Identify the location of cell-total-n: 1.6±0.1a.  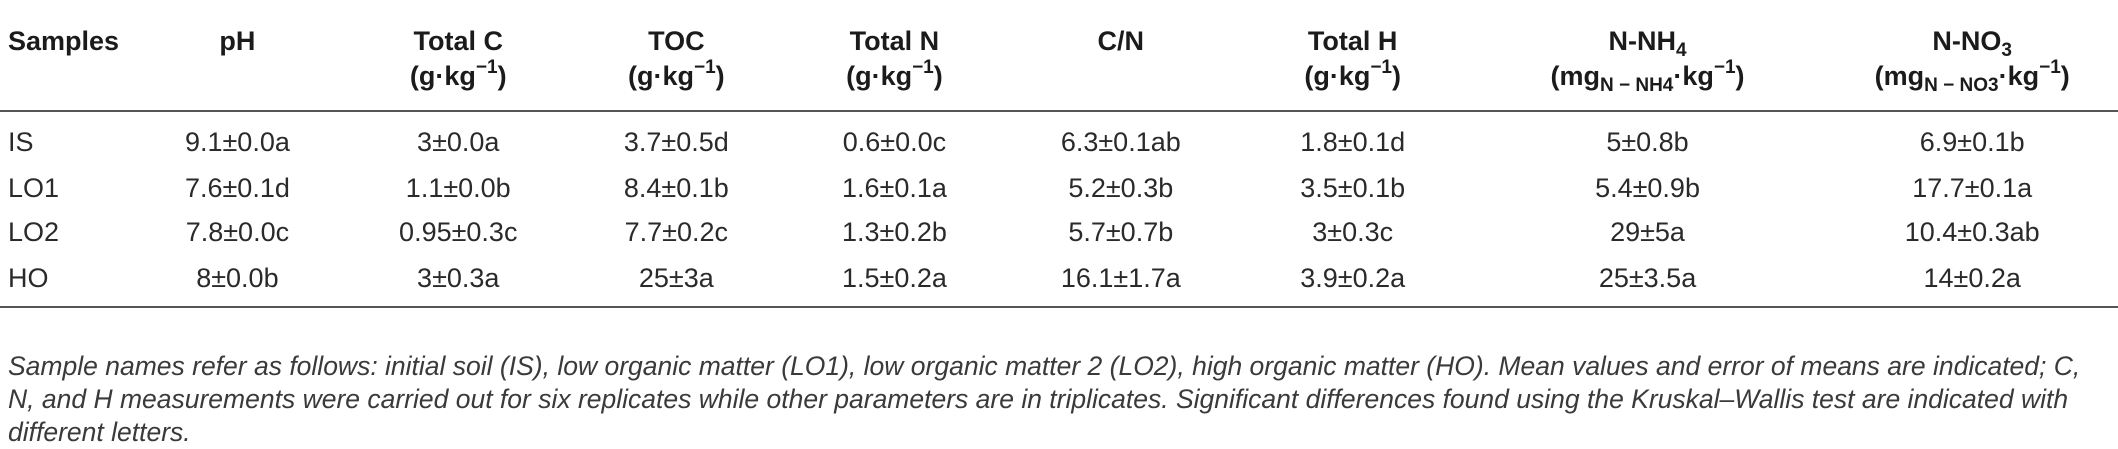
(894, 187).